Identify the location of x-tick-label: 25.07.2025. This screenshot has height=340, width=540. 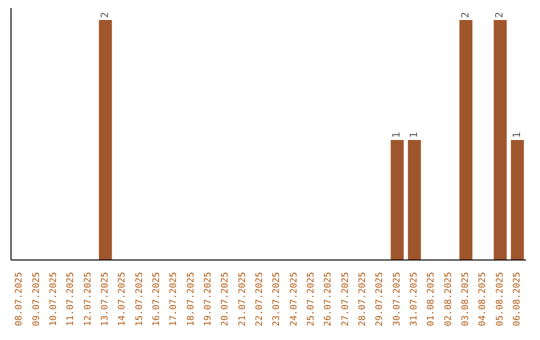
(311, 299).